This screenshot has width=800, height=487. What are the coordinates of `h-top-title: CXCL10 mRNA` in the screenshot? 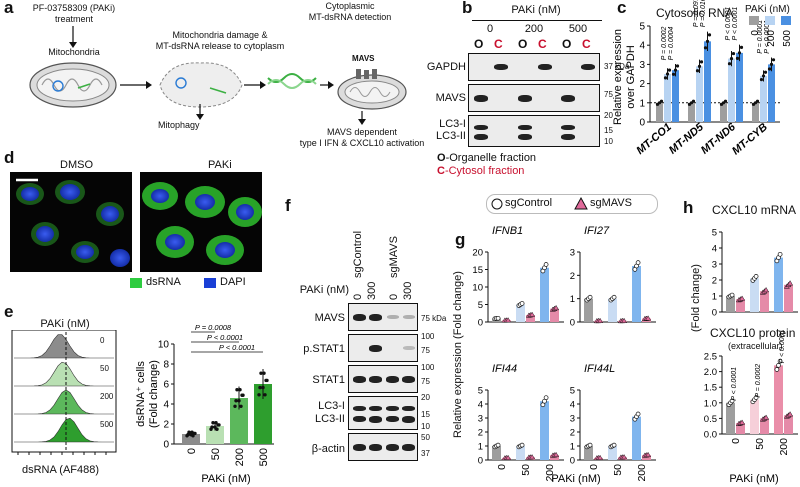 It's located at (754, 210).